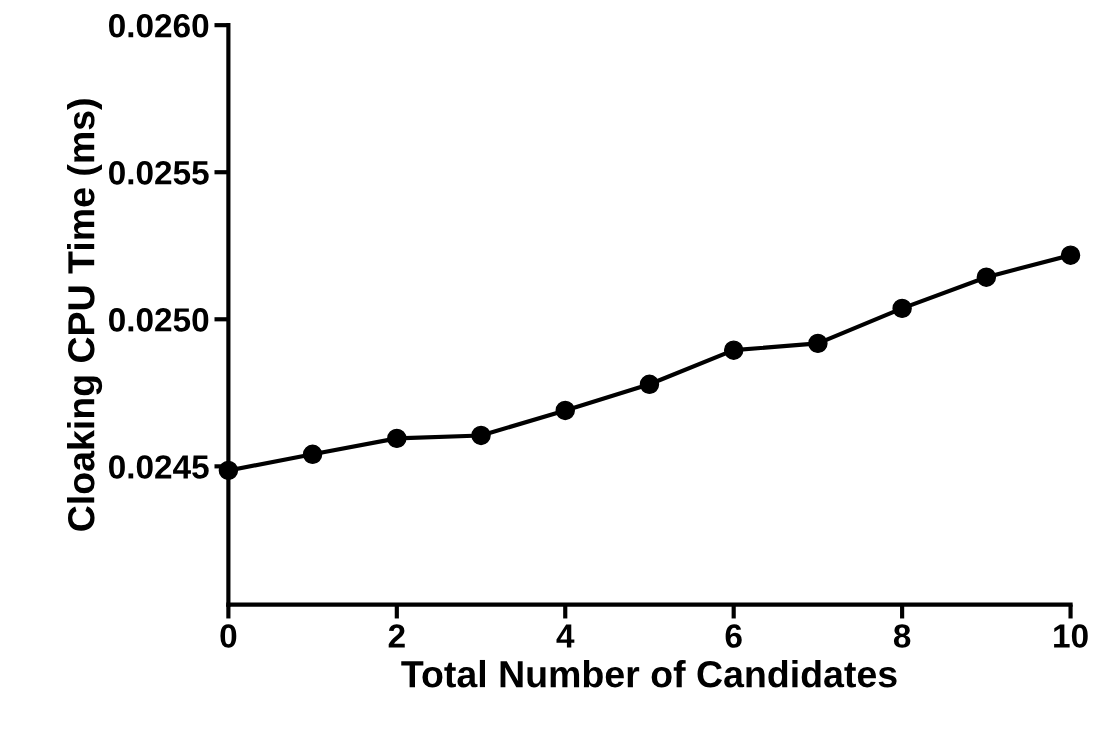 This screenshot has width=1098, height=740. What do you see at coordinates (565, 636) in the screenshot?
I see `x-tick-label: 4` at bounding box center [565, 636].